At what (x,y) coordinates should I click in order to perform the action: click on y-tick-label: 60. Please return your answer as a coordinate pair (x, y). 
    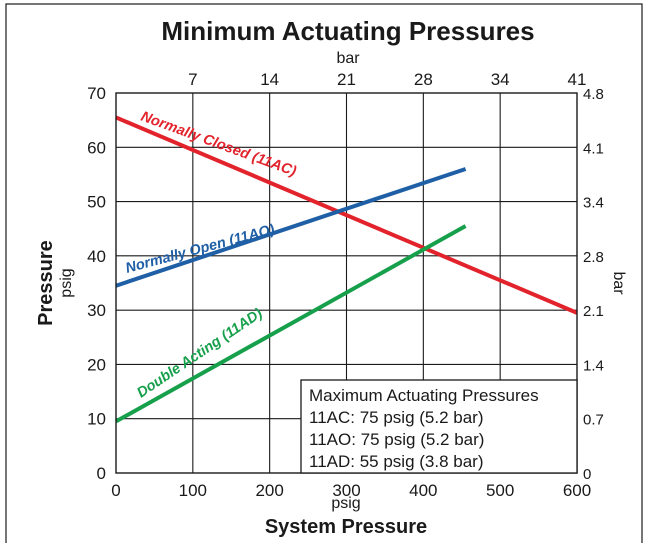
    Looking at the image, I should click on (96, 147).